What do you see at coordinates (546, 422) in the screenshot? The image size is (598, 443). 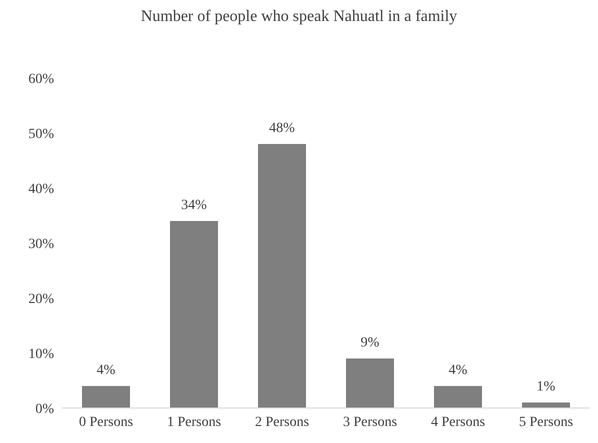 I see `x-tick-label: 5 Persons` at bounding box center [546, 422].